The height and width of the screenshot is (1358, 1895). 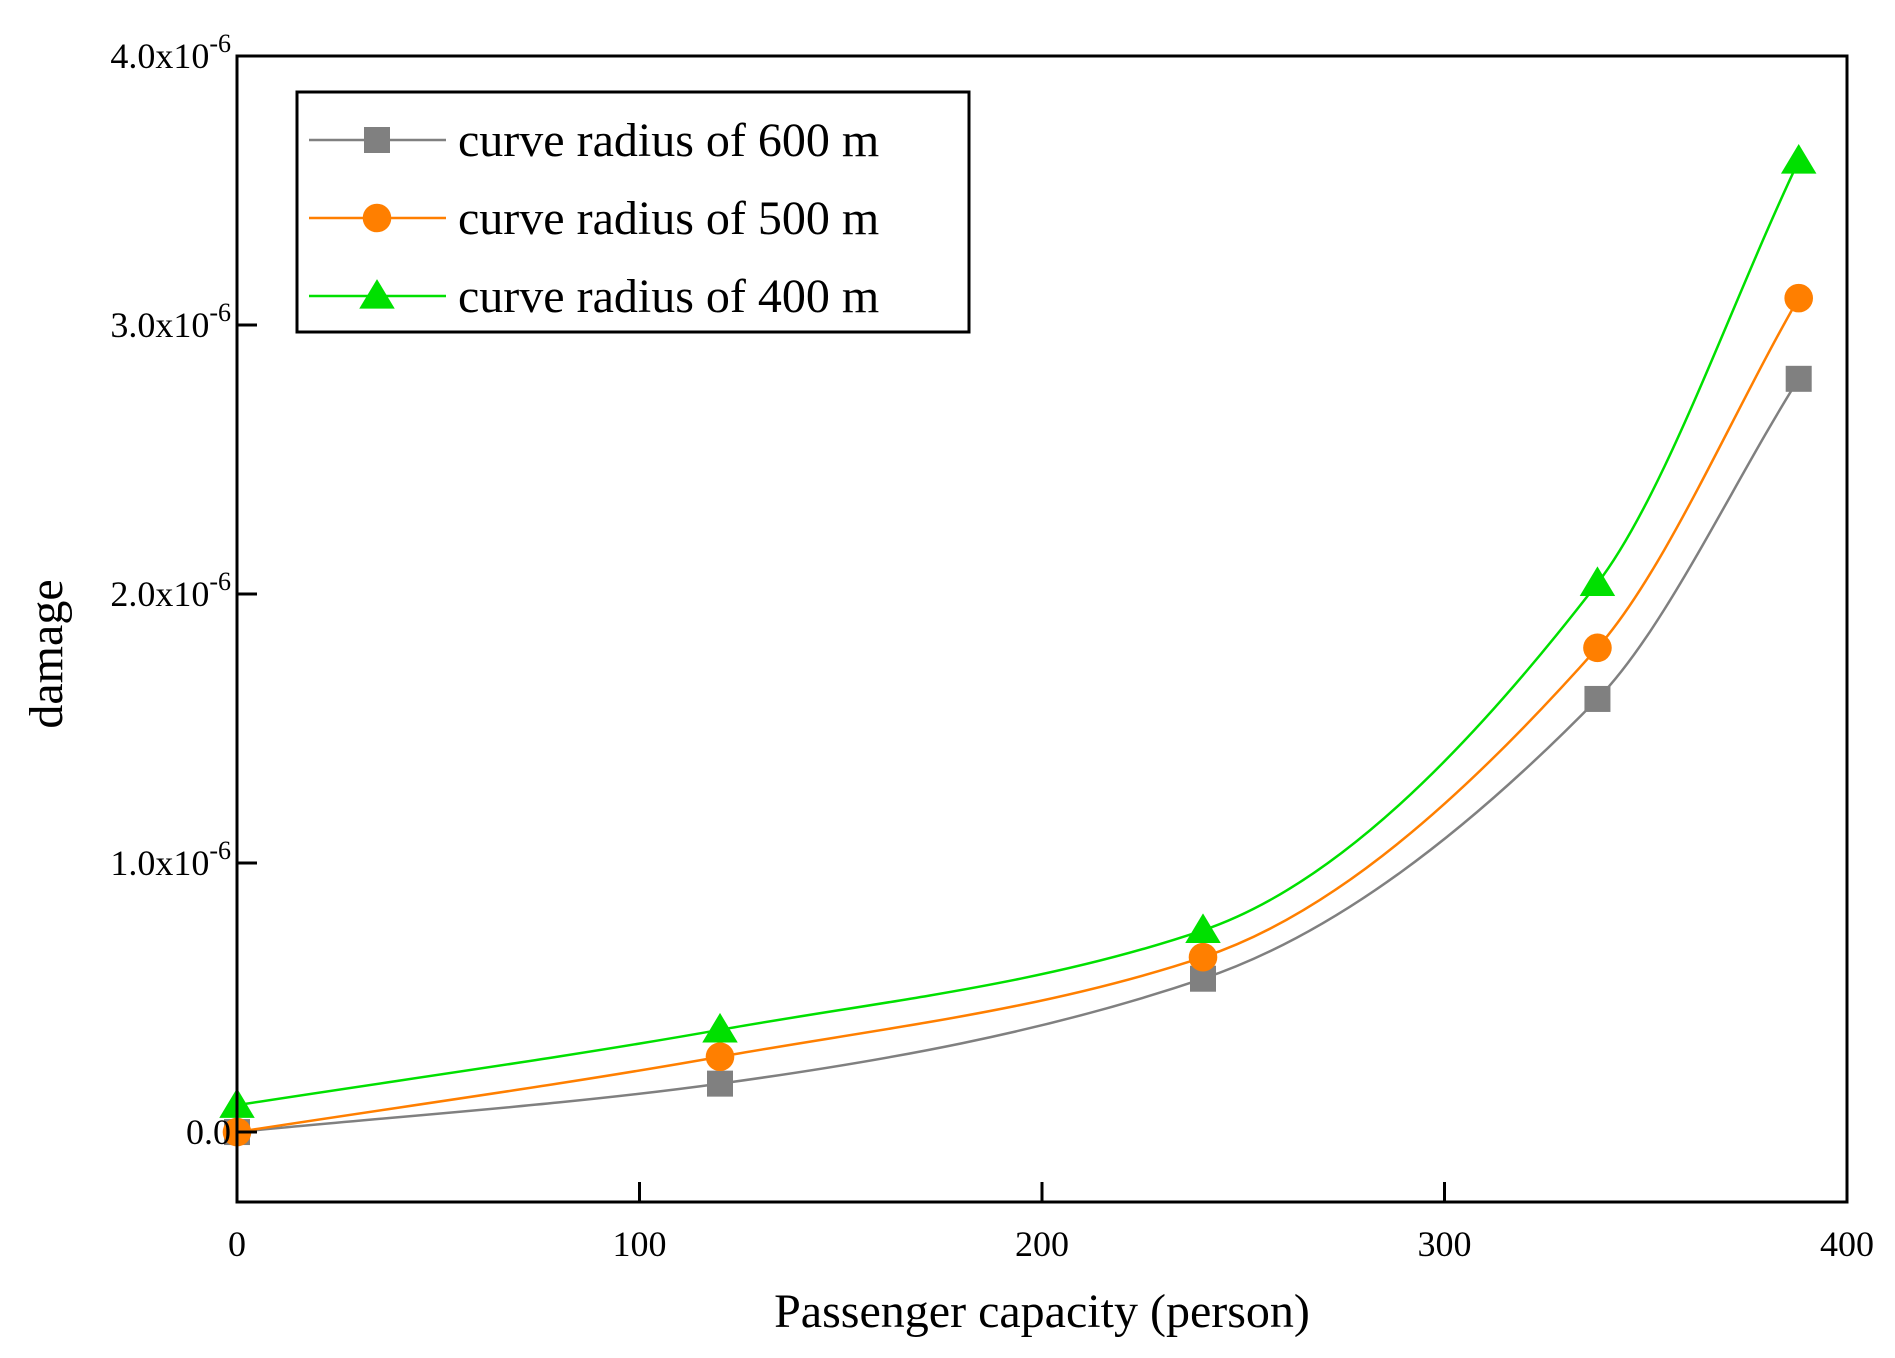 I want to click on legend-label: curve radius of 400 m, so click(x=668, y=296).